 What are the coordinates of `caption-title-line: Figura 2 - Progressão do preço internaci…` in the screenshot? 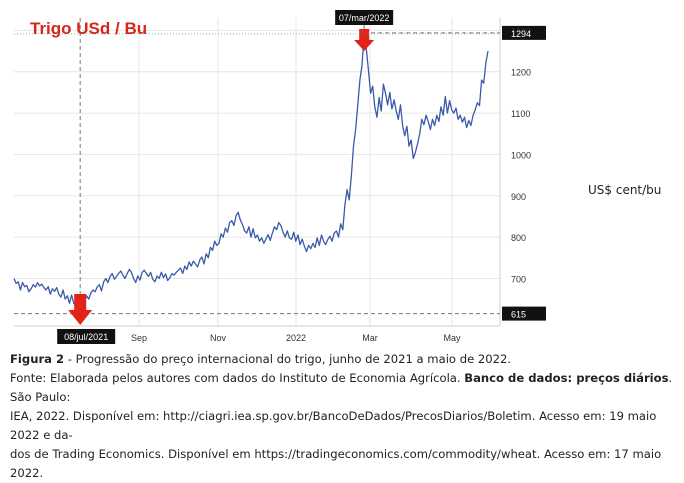 It's located at (344, 359).